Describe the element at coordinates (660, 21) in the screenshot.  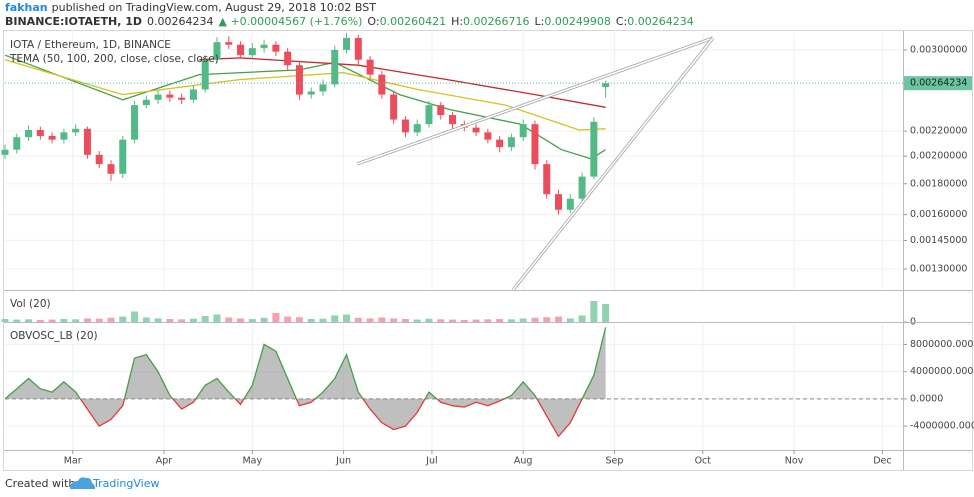
I see `ohlc-value: 0.00264234` at that location.